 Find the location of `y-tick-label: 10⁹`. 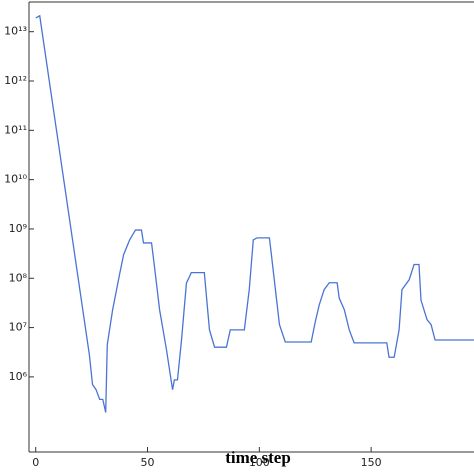

y-tick-label: 10⁹ is located at coordinates (18, 228).